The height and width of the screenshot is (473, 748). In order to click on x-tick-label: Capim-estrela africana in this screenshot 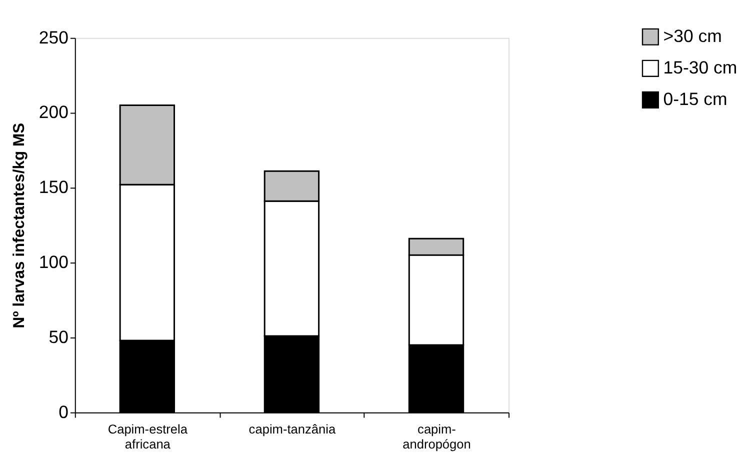, I will do `click(148, 437)`.